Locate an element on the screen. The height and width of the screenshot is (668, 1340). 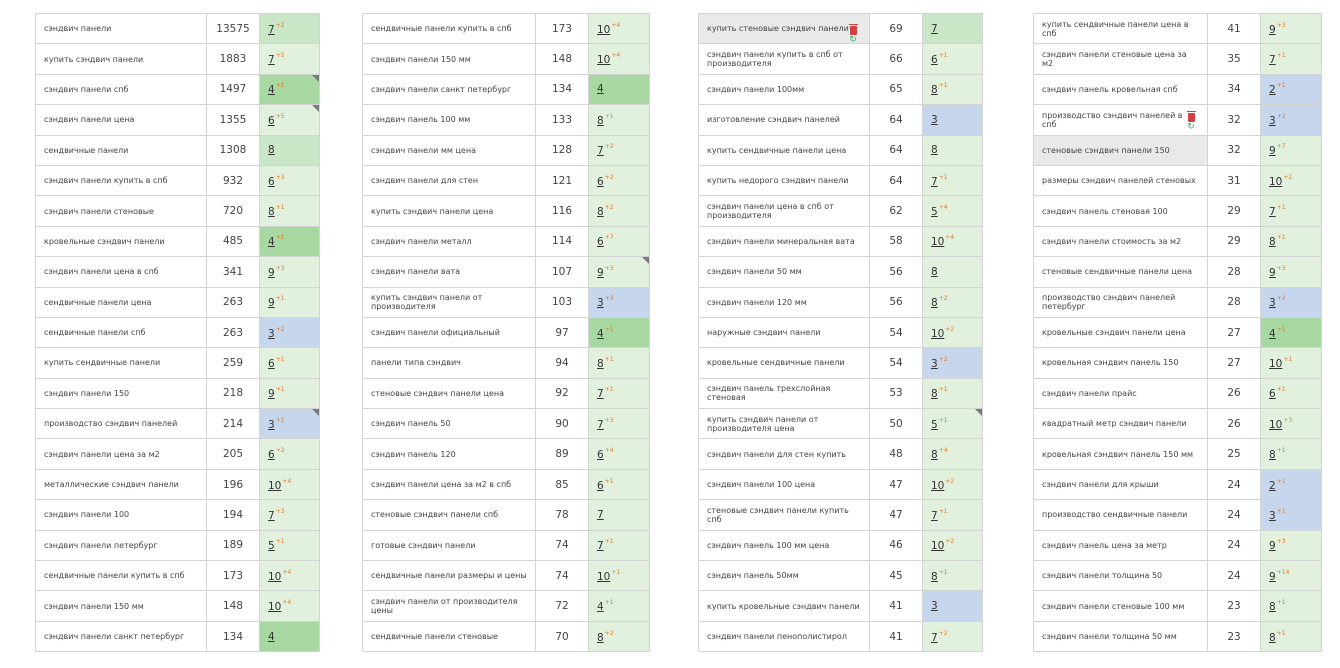
position-cell: 9+3 is located at coordinates (1291, 545).